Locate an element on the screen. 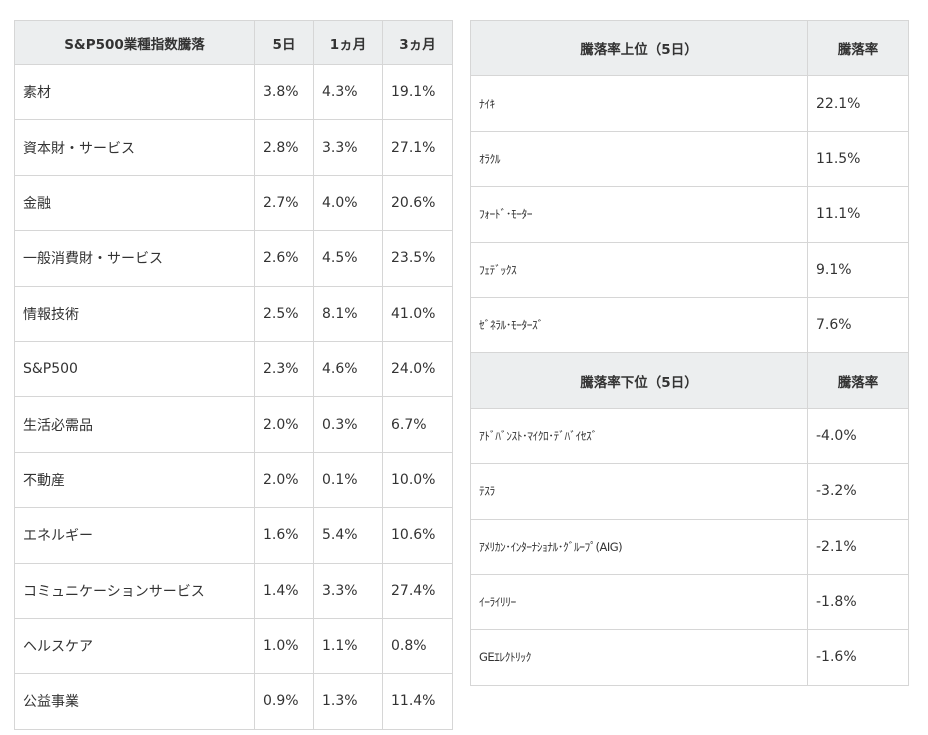 The image size is (928, 735). sector-1m: 8.1% is located at coordinates (348, 313).